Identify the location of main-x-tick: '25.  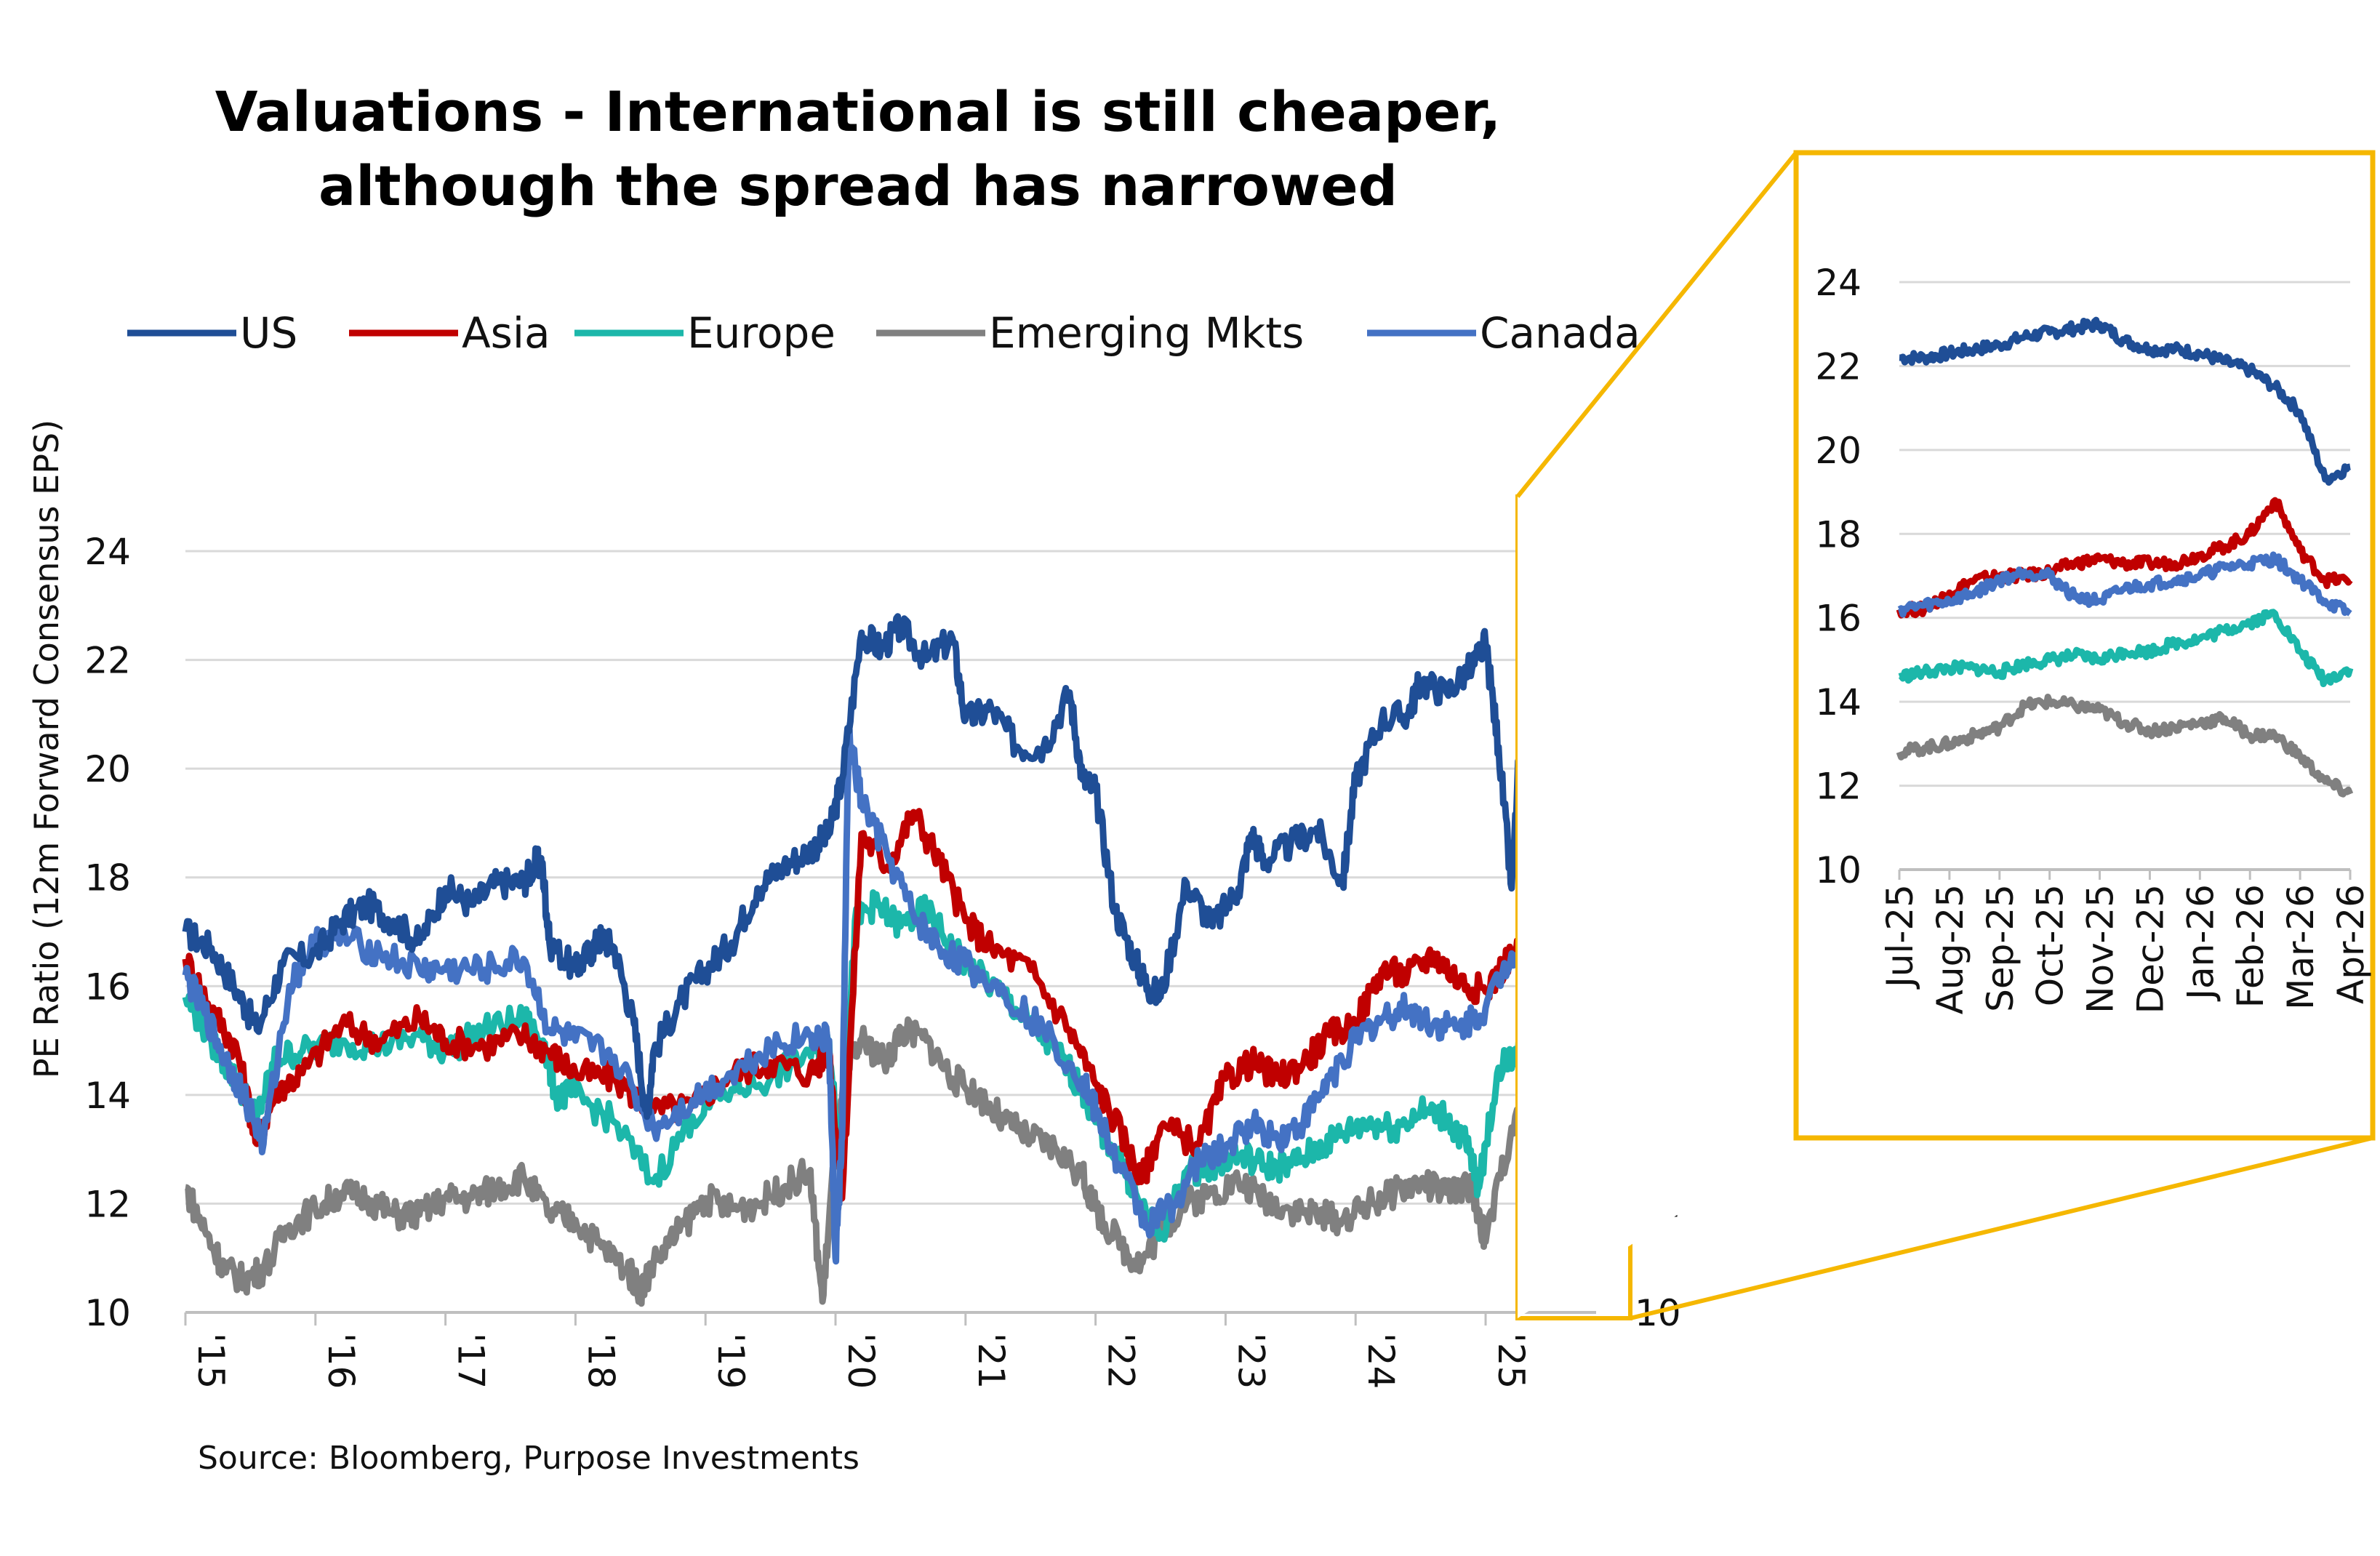
(1511, 1361).